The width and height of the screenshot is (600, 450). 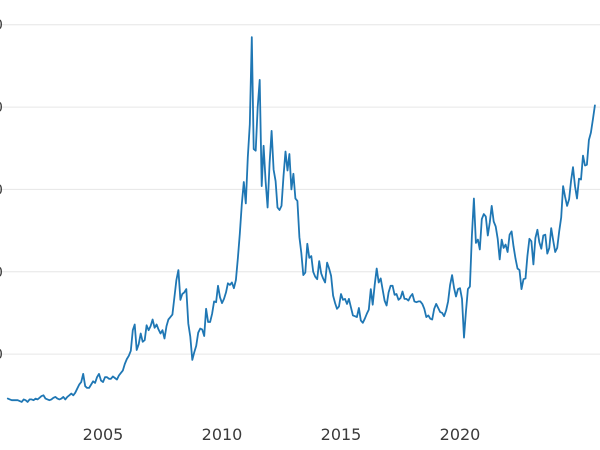 What do you see at coordinates (222, 434) in the screenshot?
I see `x-tick-label: 2010` at bounding box center [222, 434].